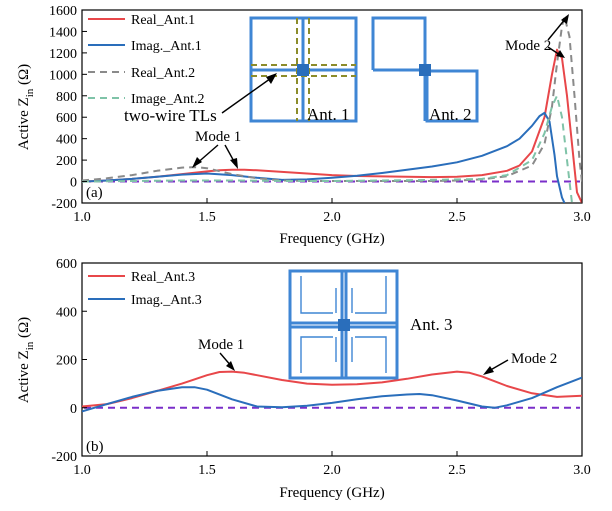 This screenshot has height=511, width=612. Describe the element at coordinates (26, 107) in the screenshot. I see `y-axis-label-a: Active Zin (Ω)` at that location.